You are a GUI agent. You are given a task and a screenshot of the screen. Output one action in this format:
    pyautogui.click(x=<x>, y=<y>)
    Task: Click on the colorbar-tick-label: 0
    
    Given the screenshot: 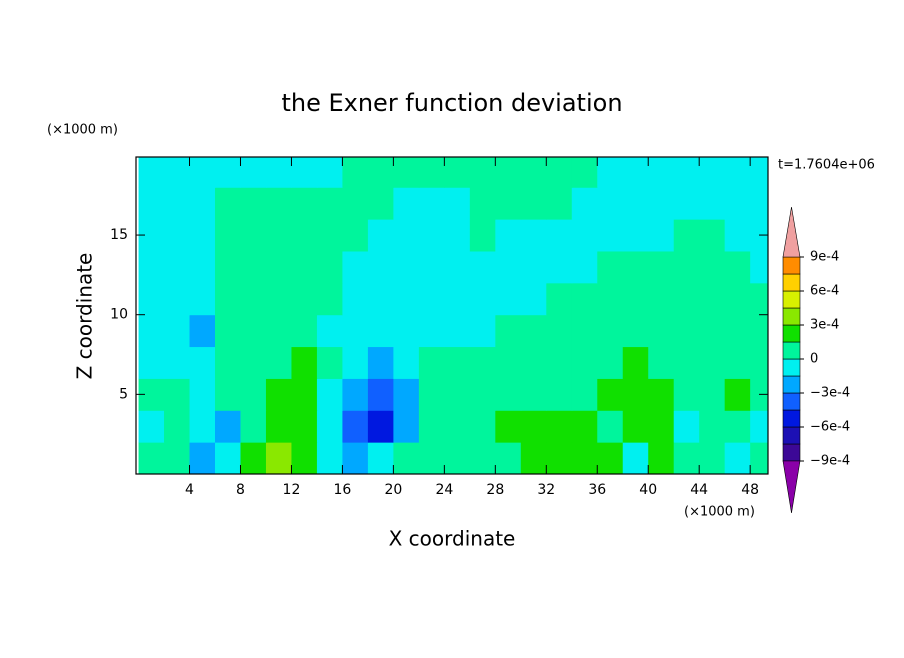 What is the action you would take?
    pyautogui.click(x=814, y=359)
    